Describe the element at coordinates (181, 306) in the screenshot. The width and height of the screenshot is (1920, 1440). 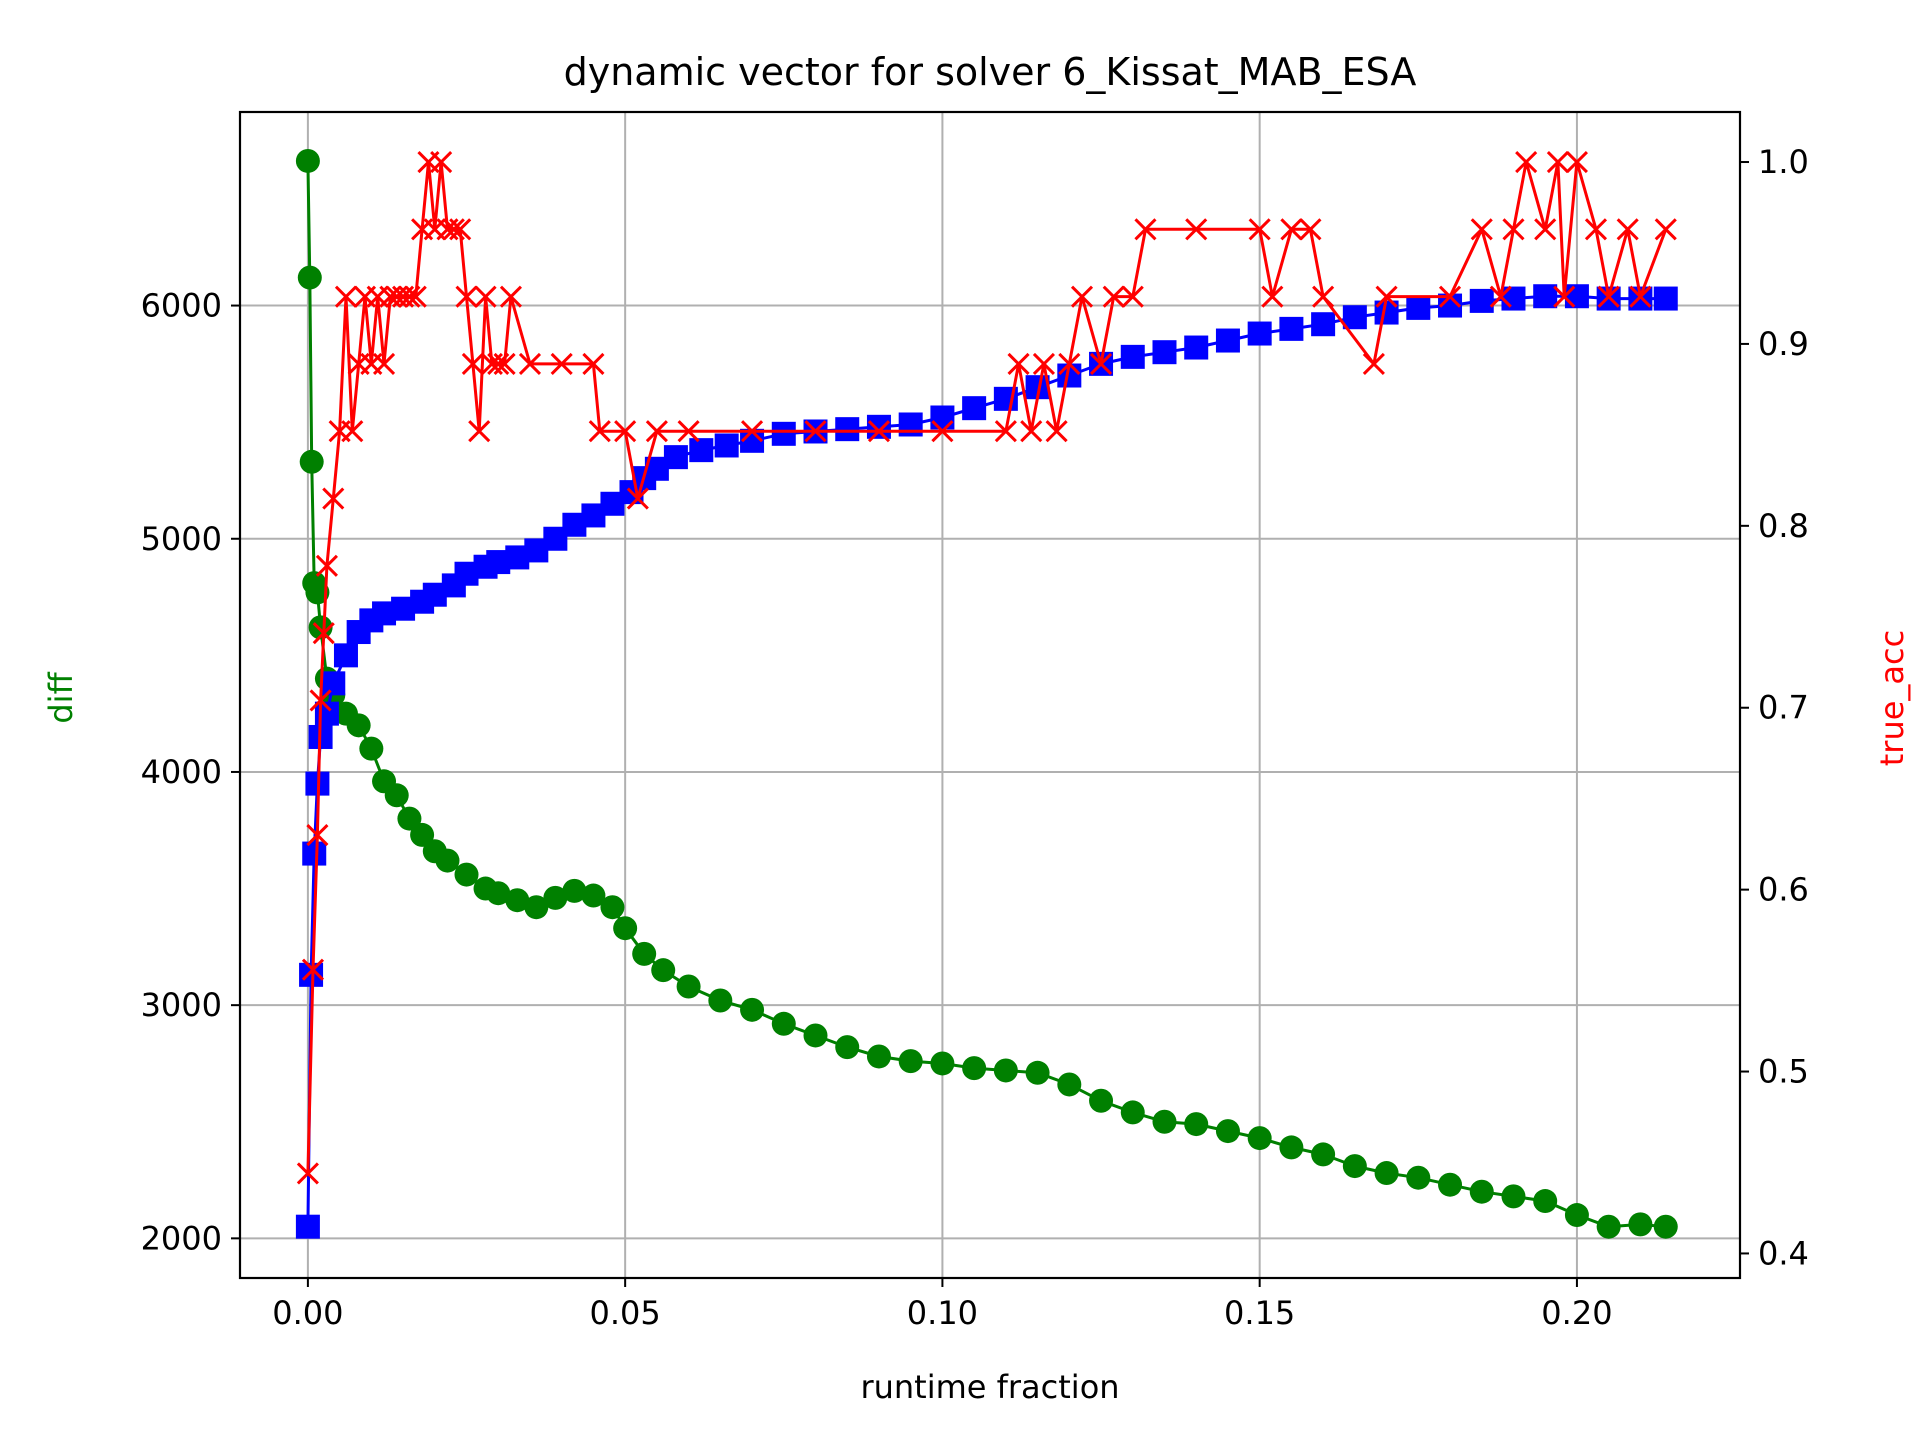
I see `y-left-tick-label: 6000` at that location.